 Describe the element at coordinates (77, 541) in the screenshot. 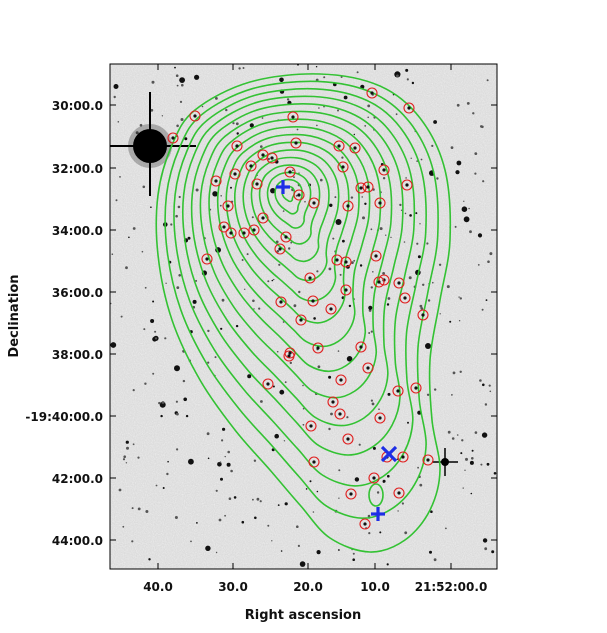

I see `y-tick-label: 44:00.0` at that location.